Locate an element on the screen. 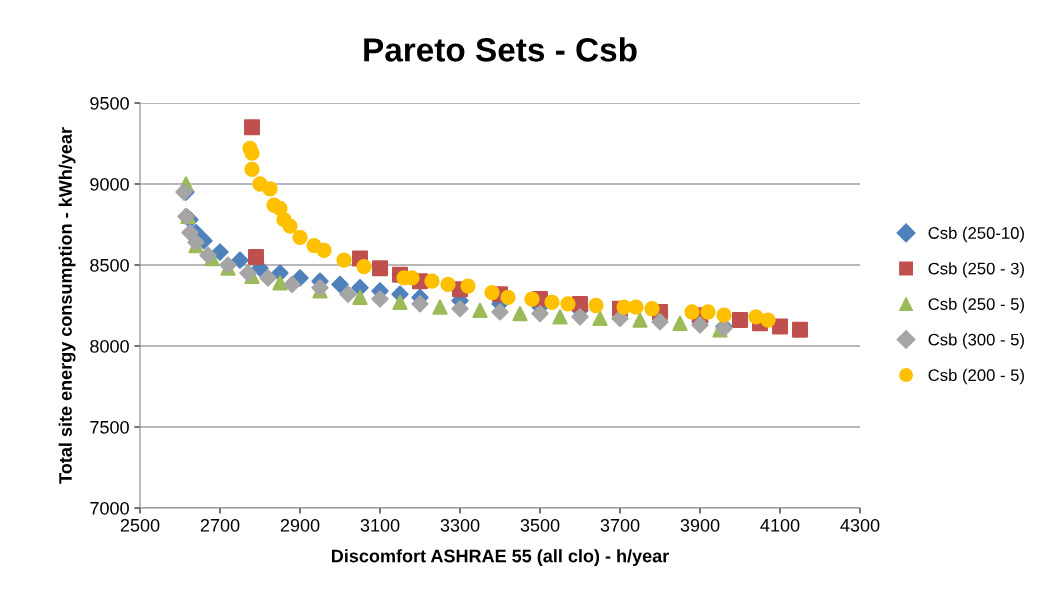 This screenshot has width=1059, height=601. x-tick-label: 3300 is located at coordinates (460, 525).